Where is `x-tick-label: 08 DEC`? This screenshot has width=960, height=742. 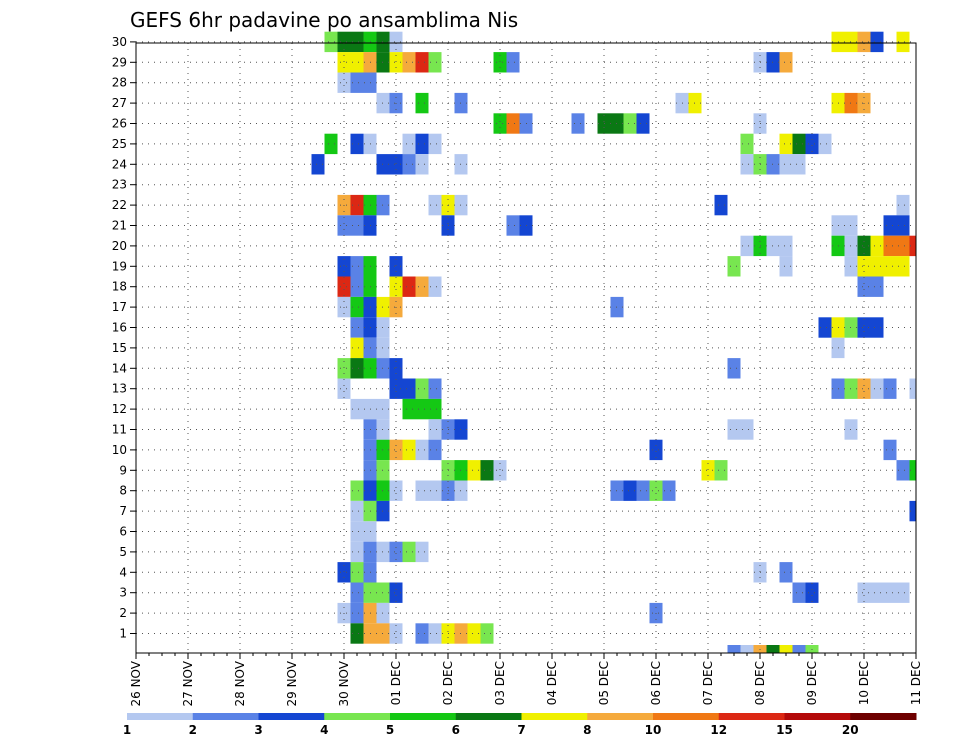
x-tick-label: 08 DEC is located at coordinates (760, 683).